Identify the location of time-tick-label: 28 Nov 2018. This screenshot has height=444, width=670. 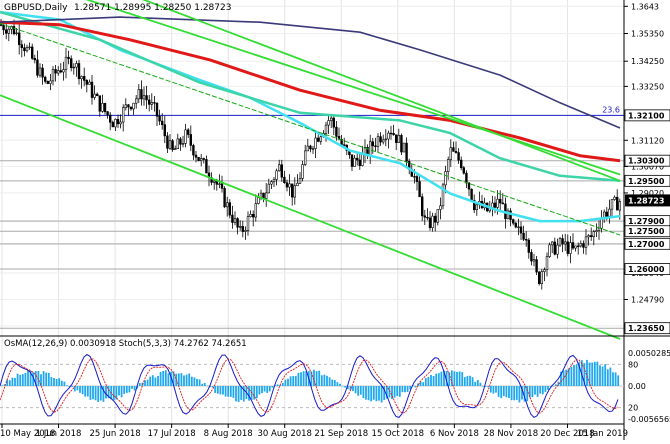
(511, 434).